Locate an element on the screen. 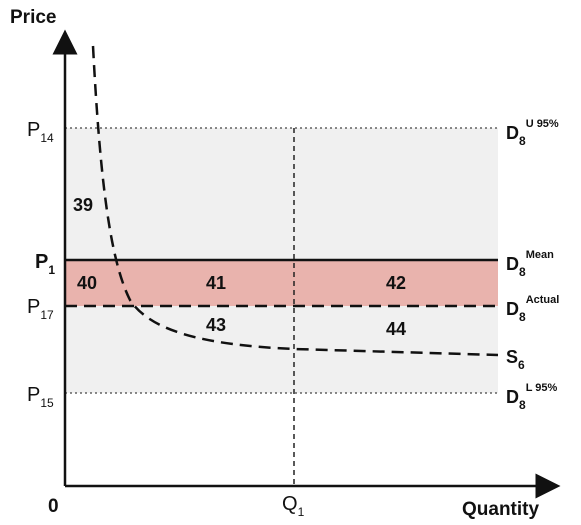 This screenshot has height=525, width=581. y-tick-p17: P17 is located at coordinates (40, 309).